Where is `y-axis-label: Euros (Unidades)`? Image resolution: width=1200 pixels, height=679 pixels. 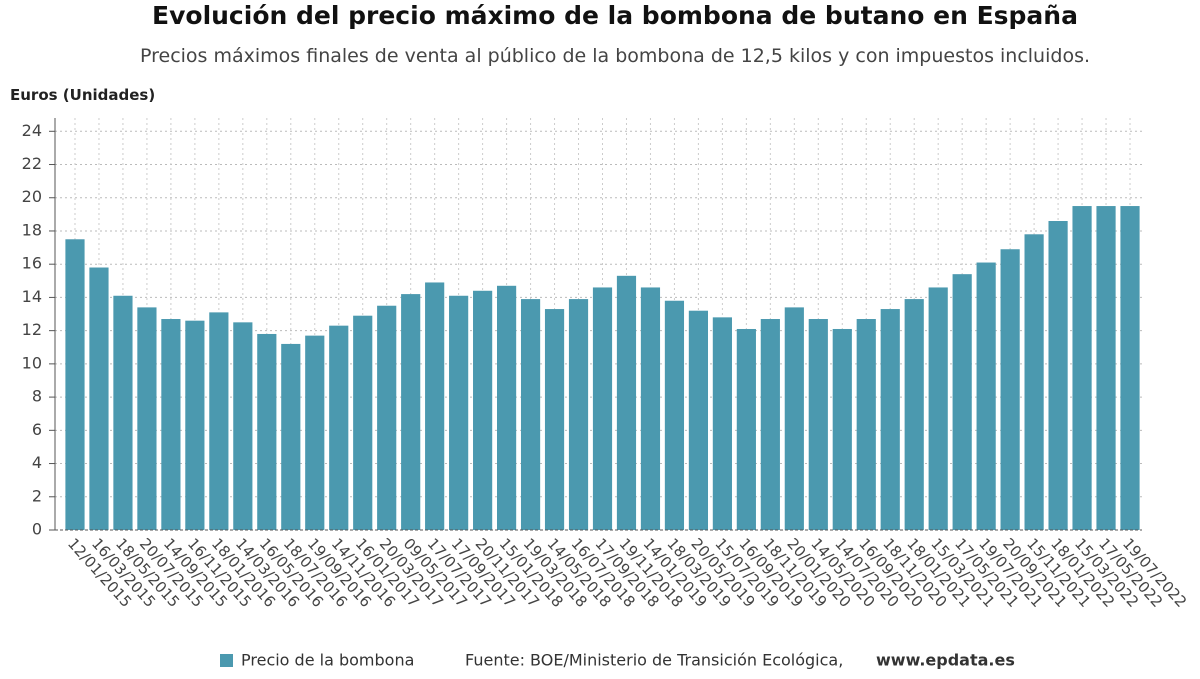 y-axis-label: Euros (Unidades) is located at coordinates (82, 95).